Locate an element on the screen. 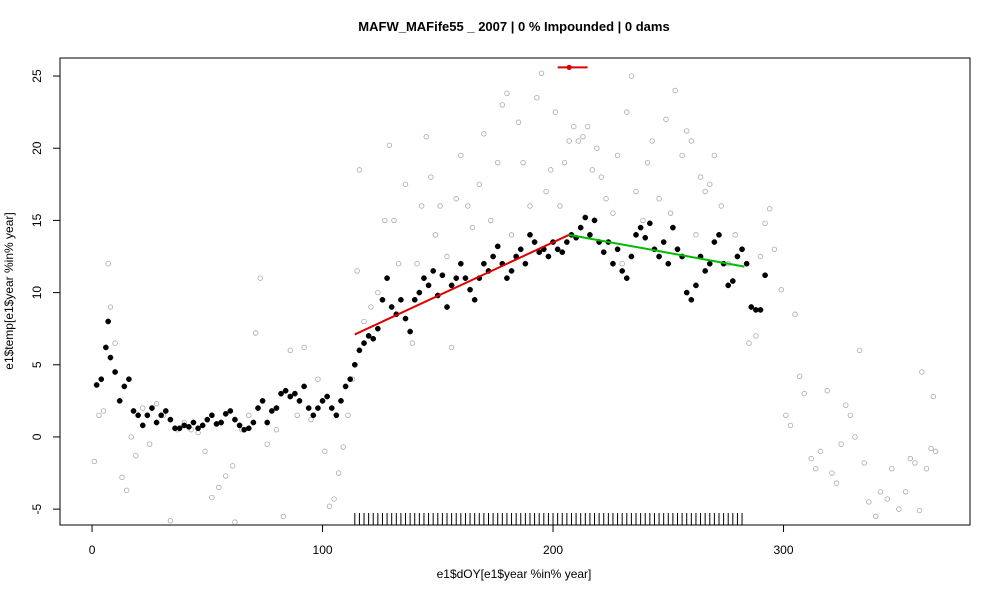  x-tick-label: 300 is located at coordinates (784, 550).